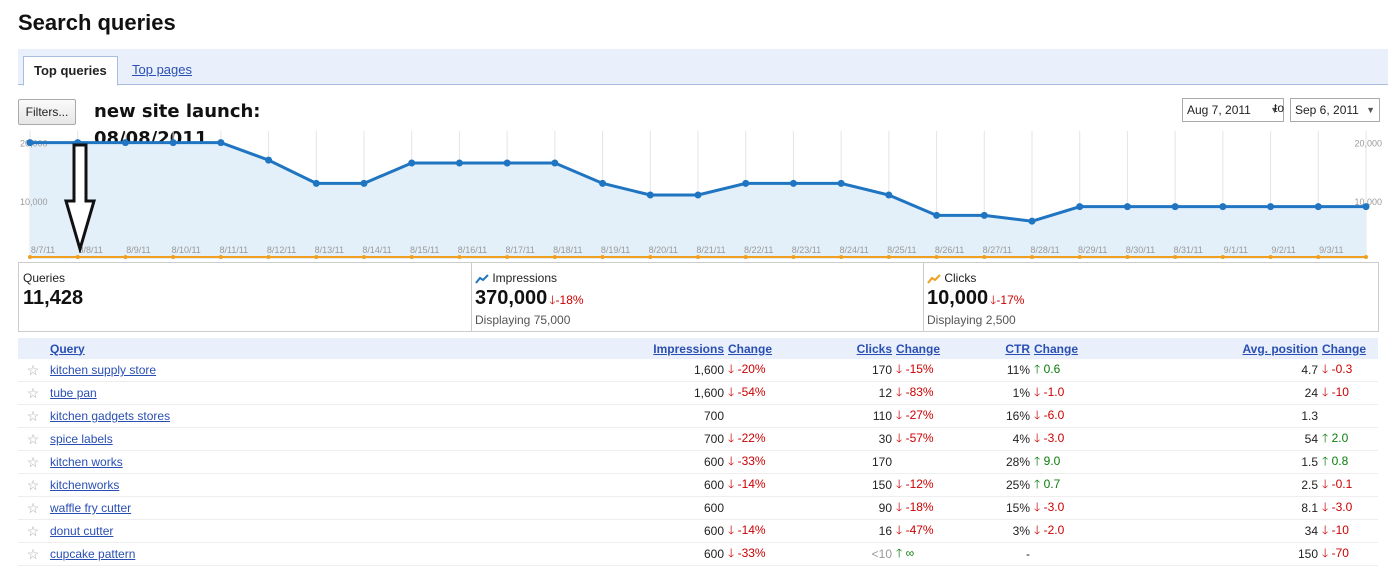  I want to click on x-tick-label: 8/8/11, so click(91, 250).